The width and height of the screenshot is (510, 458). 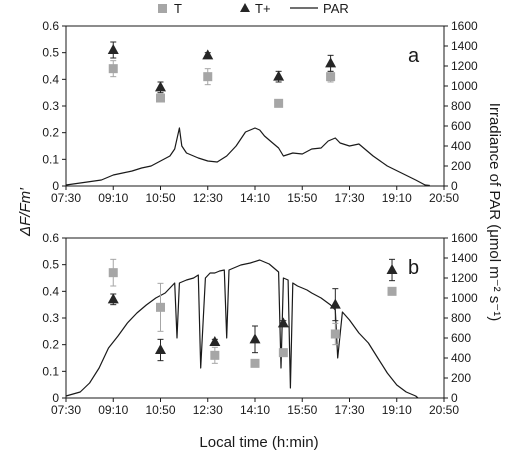 What do you see at coordinates (247, 157) in the screenshot?
I see `par-line` at bounding box center [247, 157].